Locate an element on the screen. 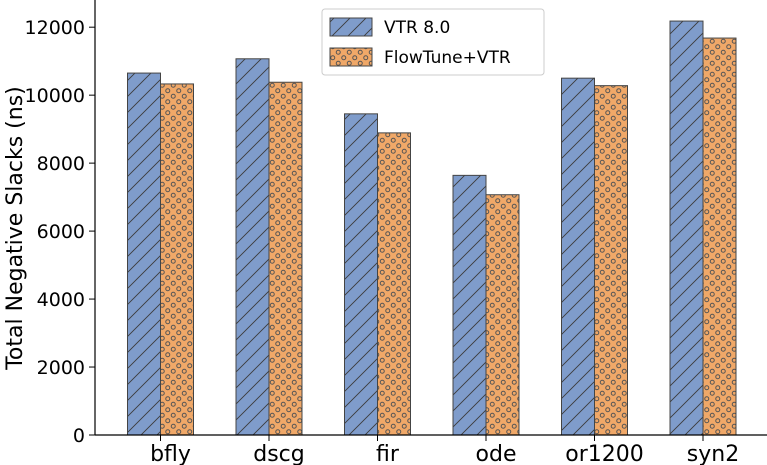  y-tick-label: 6000 is located at coordinates (61, 232).